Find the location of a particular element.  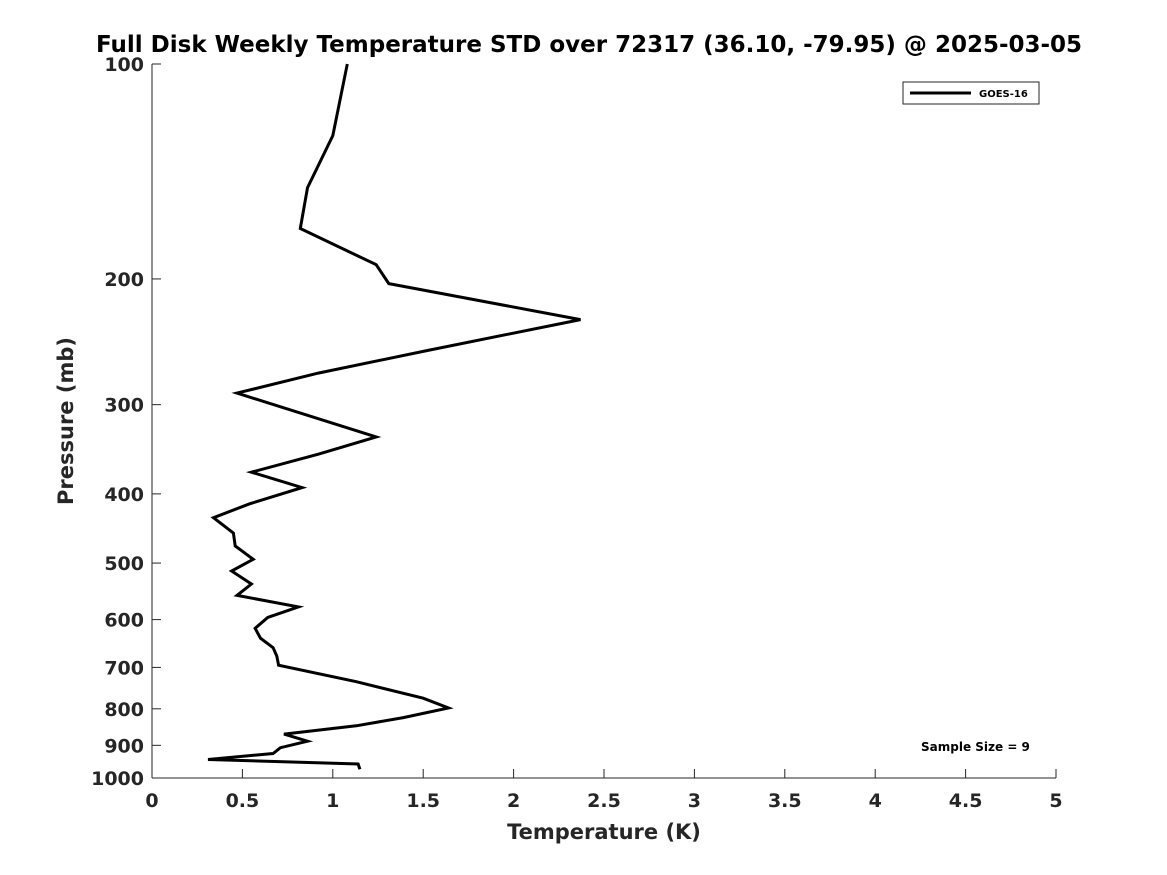

x-tick-label: 5 is located at coordinates (1055, 801).